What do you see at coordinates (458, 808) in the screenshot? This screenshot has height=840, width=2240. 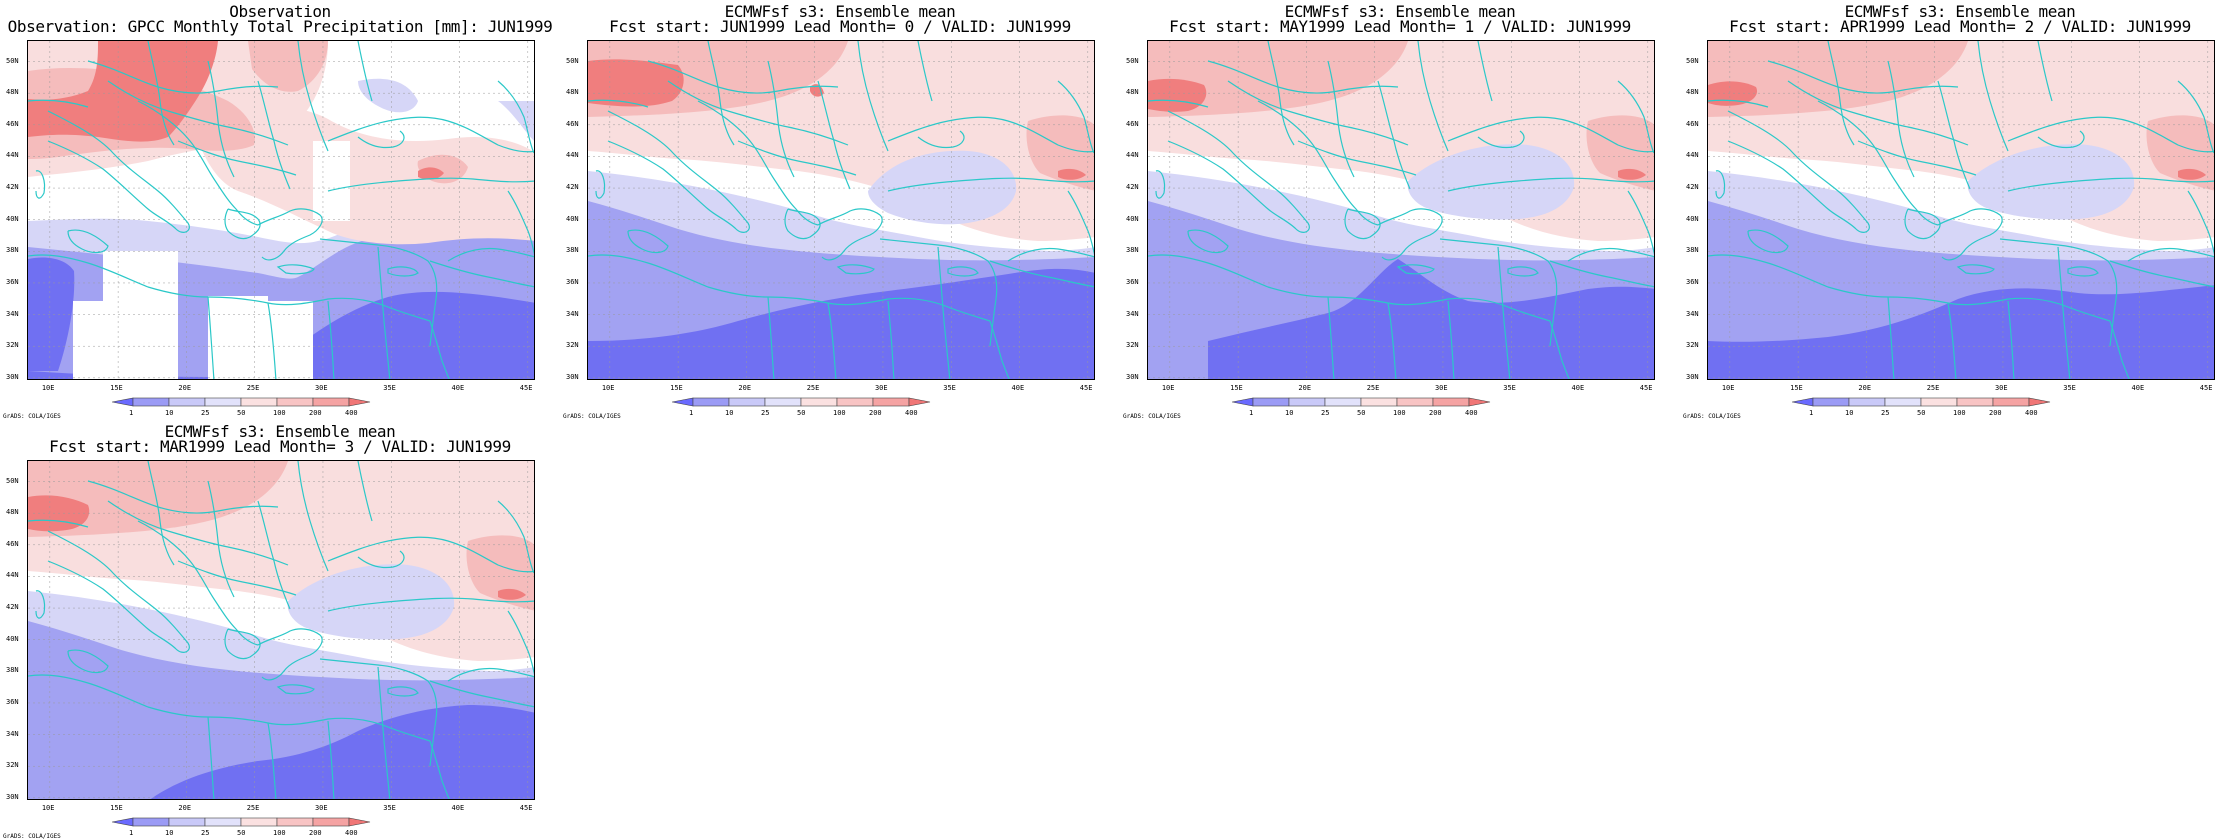 I see `longitude-label: 40E` at bounding box center [458, 808].